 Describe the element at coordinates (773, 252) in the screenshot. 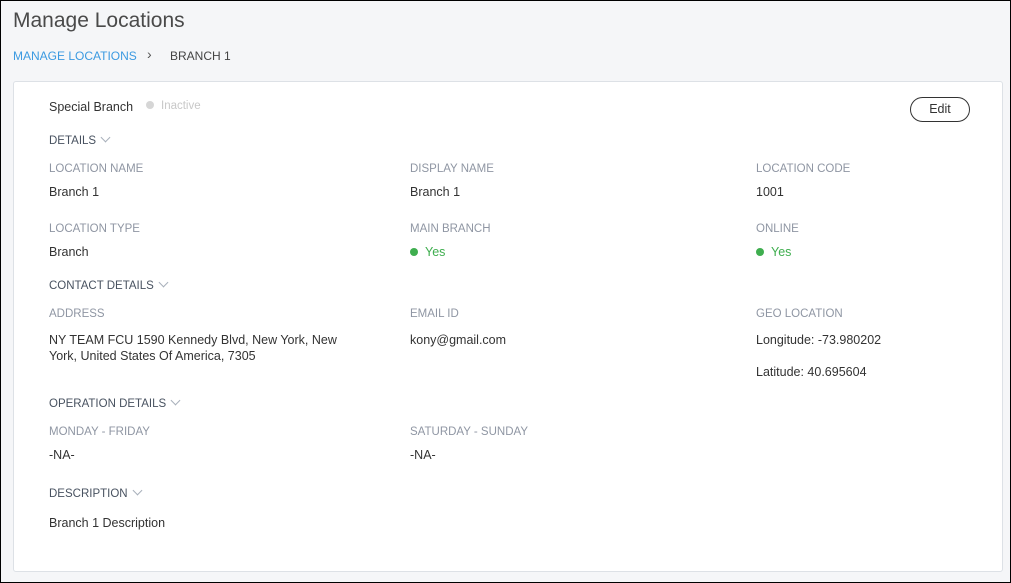

I see `online-value: Yes` at that location.